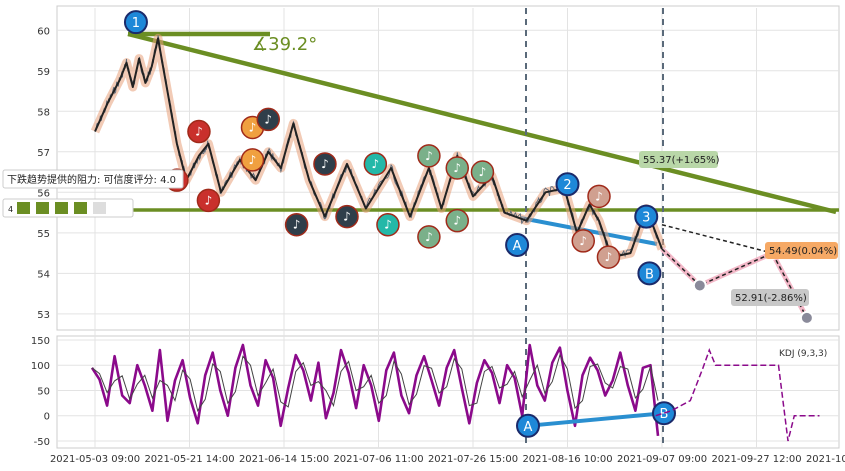 The image size is (845, 471). What do you see at coordinates (567, 459) in the screenshot?
I see `x-tick-label: 2021-08-16 10:00` at bounding box center [567, 459].